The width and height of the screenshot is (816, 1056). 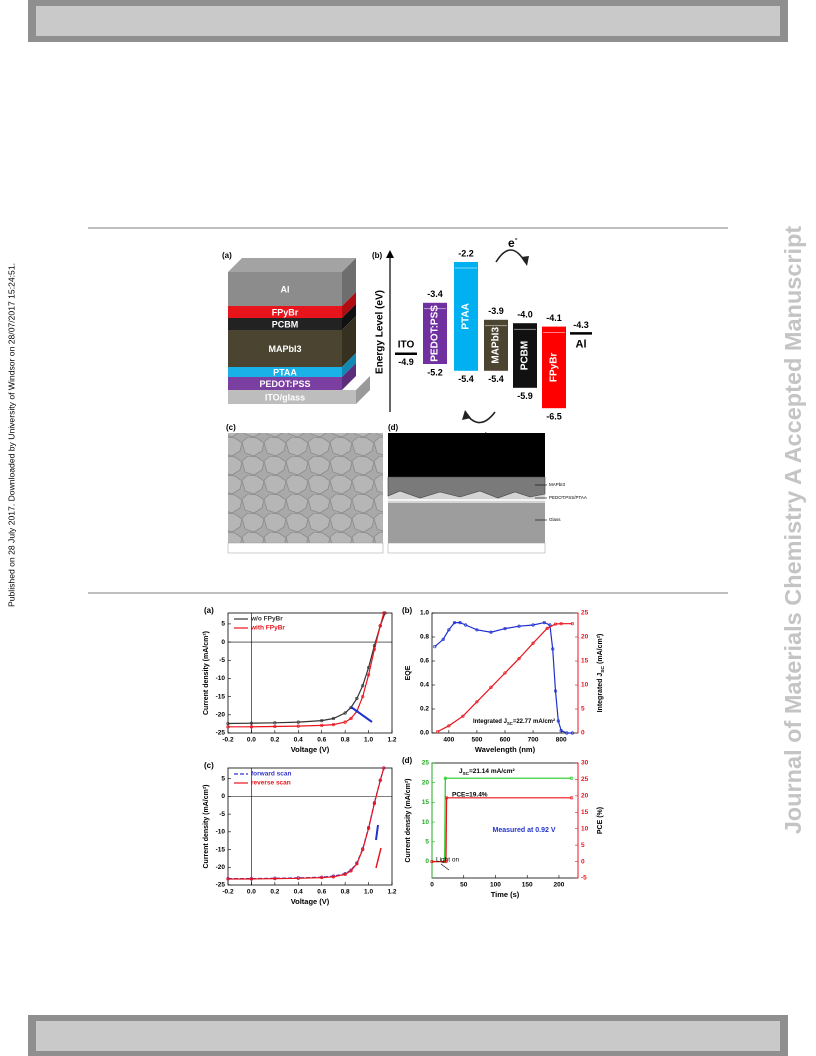 What do you see at coordinates (555, 519) in the screenshot?
I see `sem-label: Glass` at bounding box center [555, 519].